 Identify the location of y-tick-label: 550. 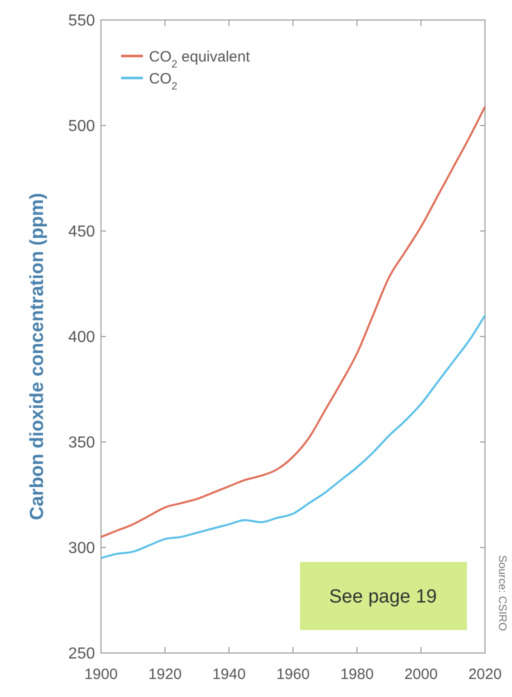
(82, 21).